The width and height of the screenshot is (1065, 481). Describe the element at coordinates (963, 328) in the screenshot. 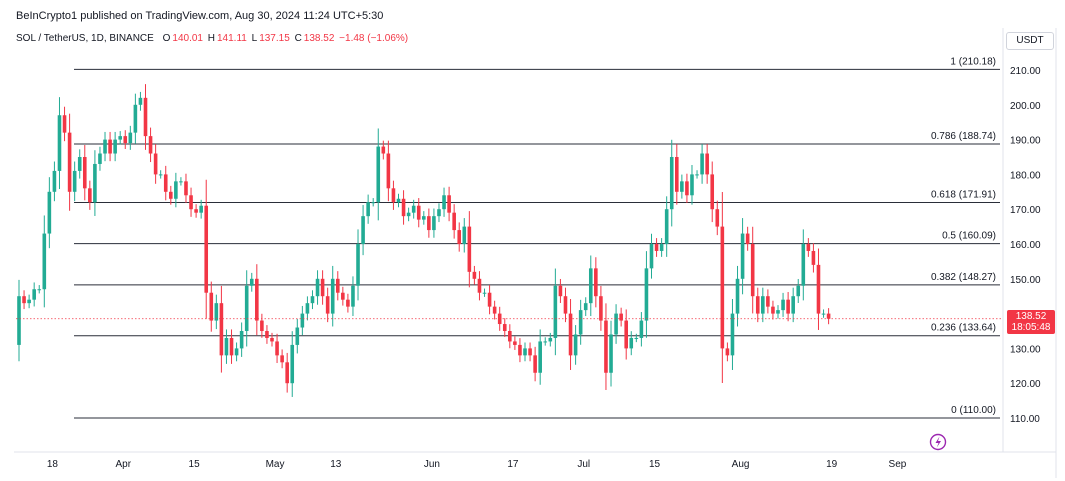

I see `fib-level-label: 0.236 (133.64)` at that location.